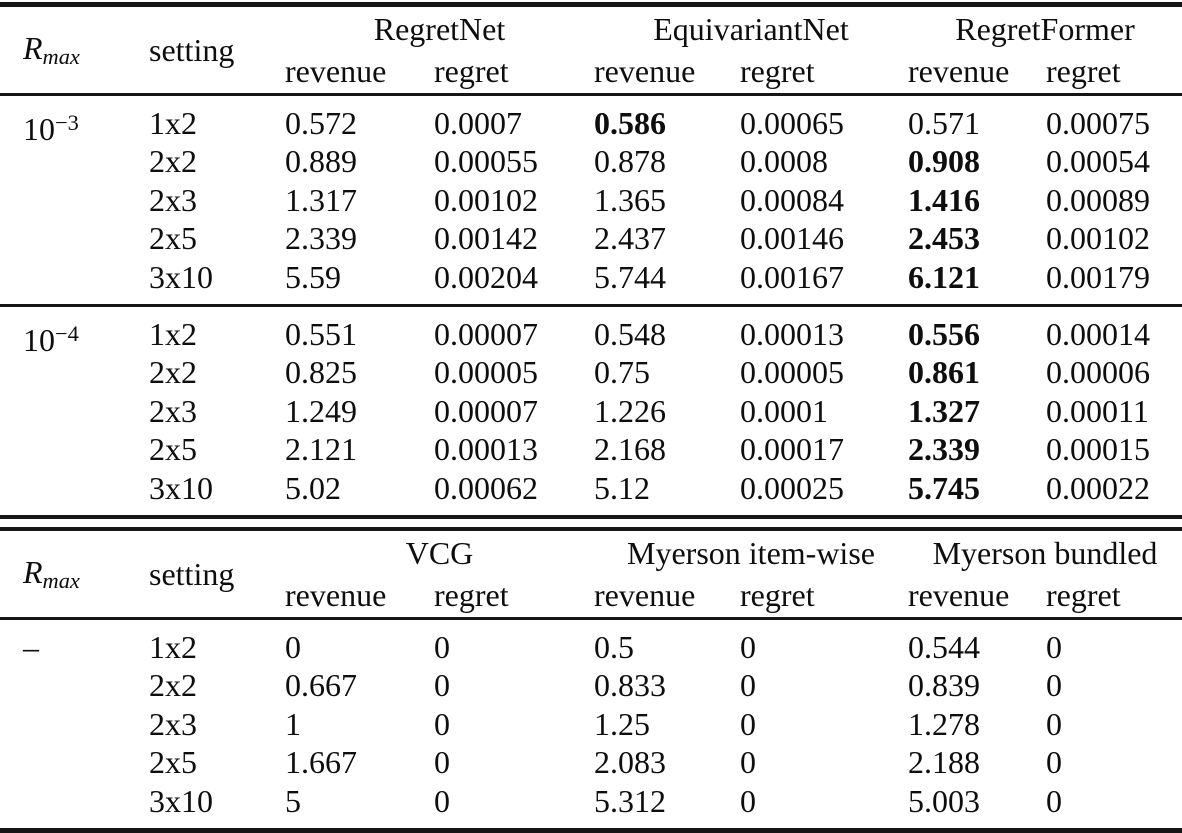  What do you see at coordinates (944, 685) in the screenshot?
I see `revenue-cell: 0.839` at bounding box center [944, 685].